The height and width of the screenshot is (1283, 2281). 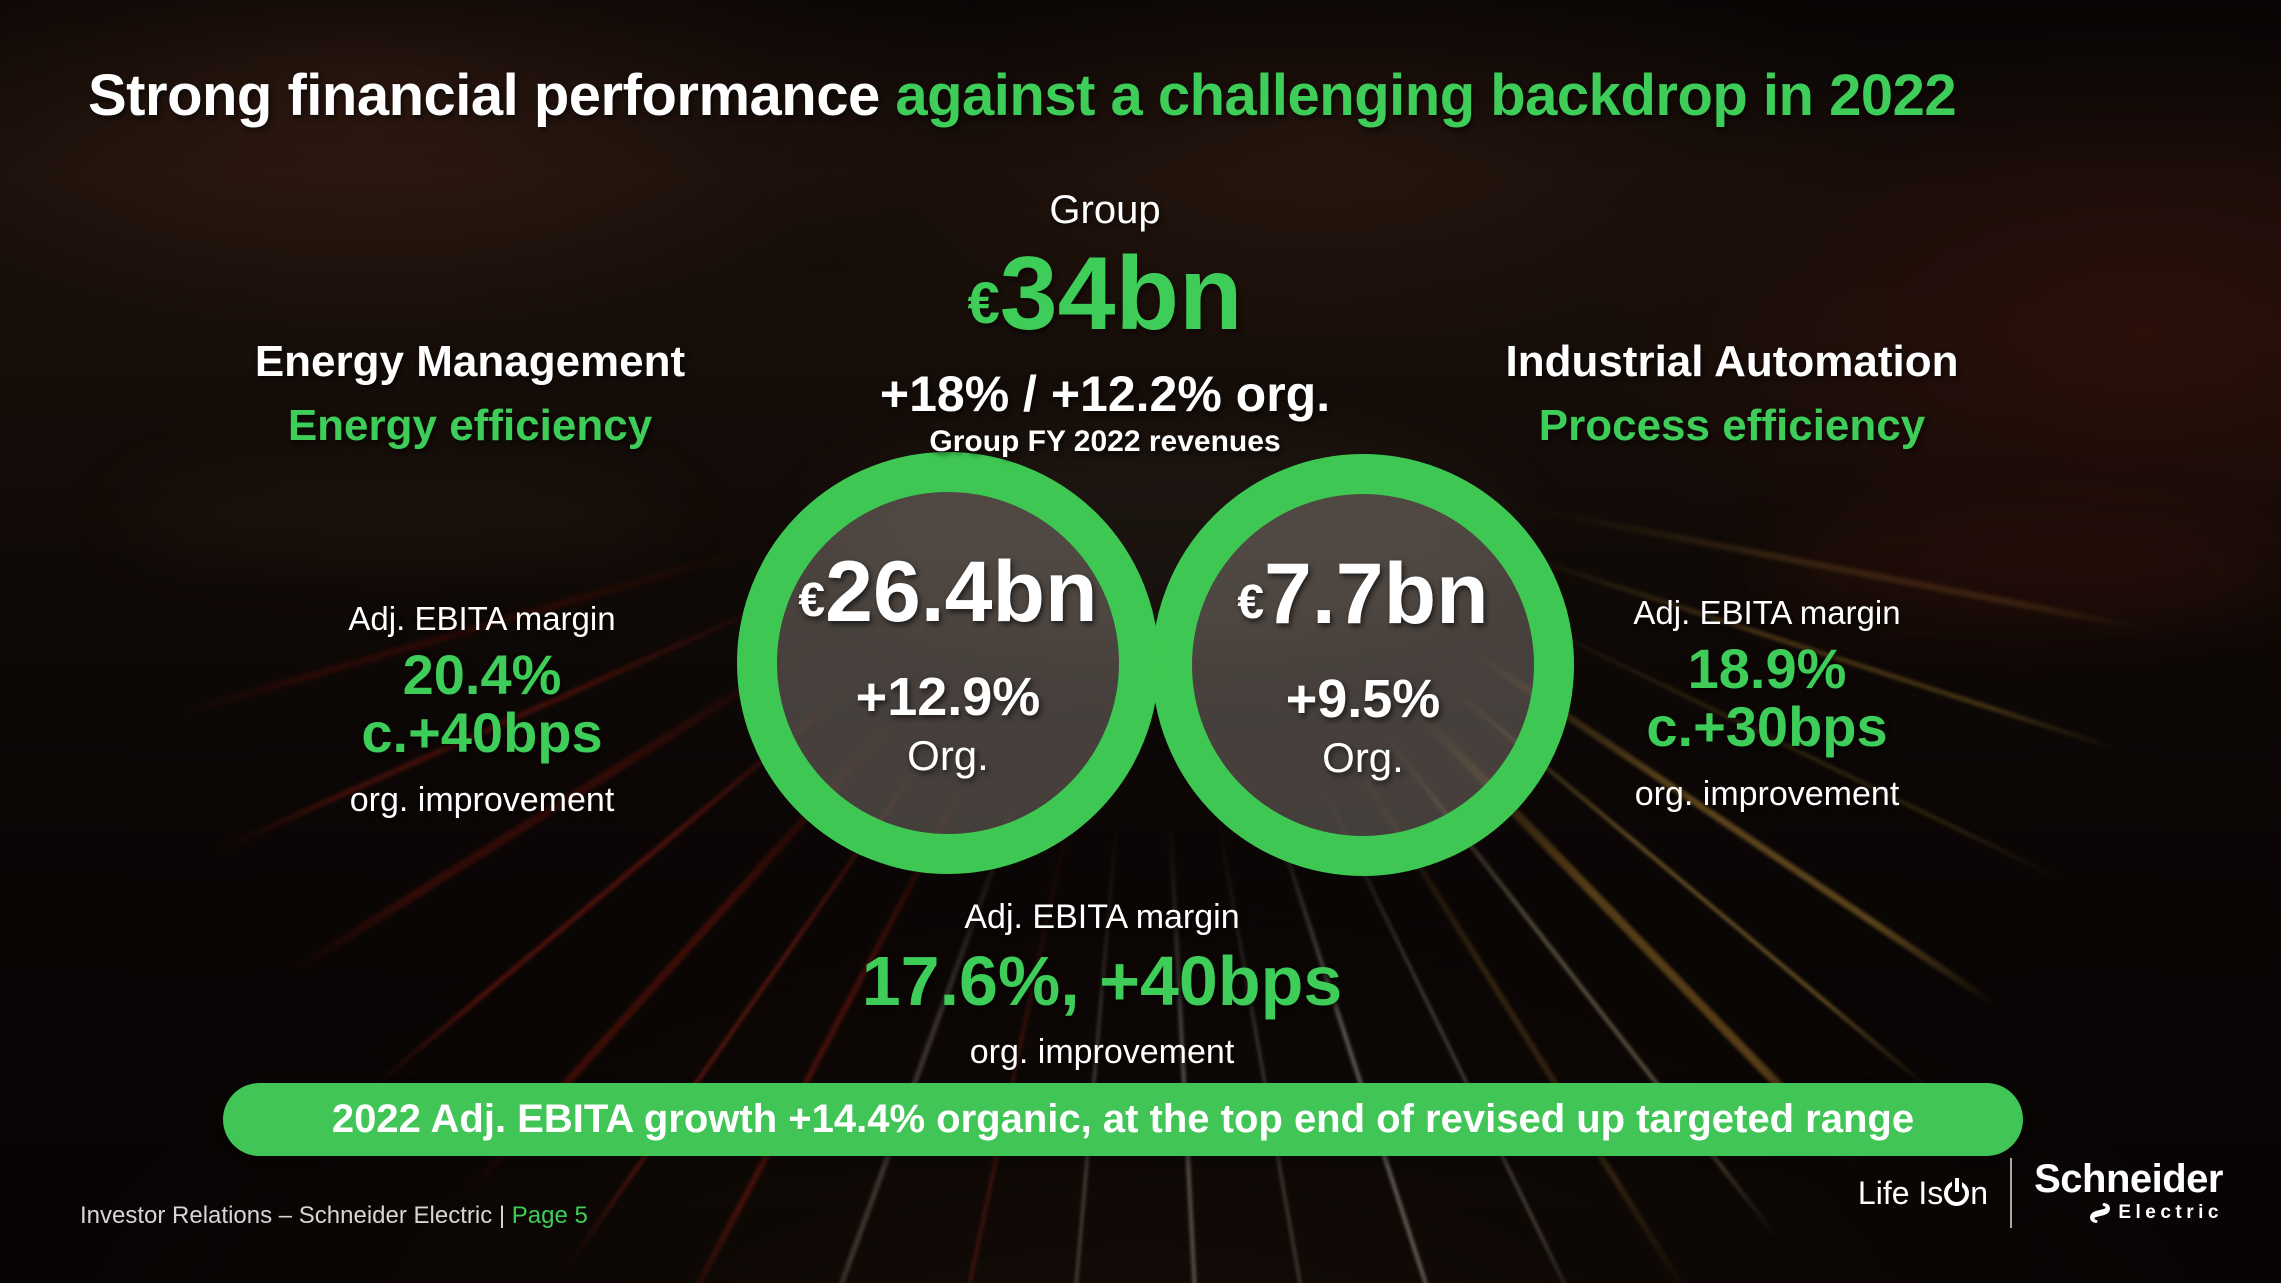 I want to click on ebita-margin-change: c.+30bps, so click(x=1767, y=726).